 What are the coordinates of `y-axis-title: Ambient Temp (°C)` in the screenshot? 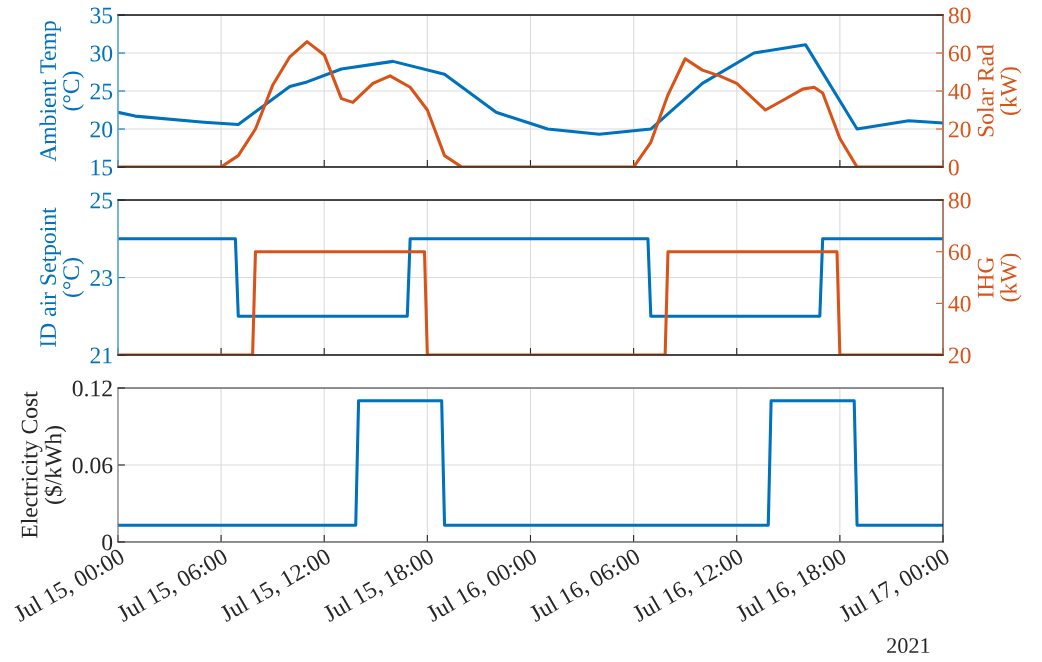 It's located at (61, 91).